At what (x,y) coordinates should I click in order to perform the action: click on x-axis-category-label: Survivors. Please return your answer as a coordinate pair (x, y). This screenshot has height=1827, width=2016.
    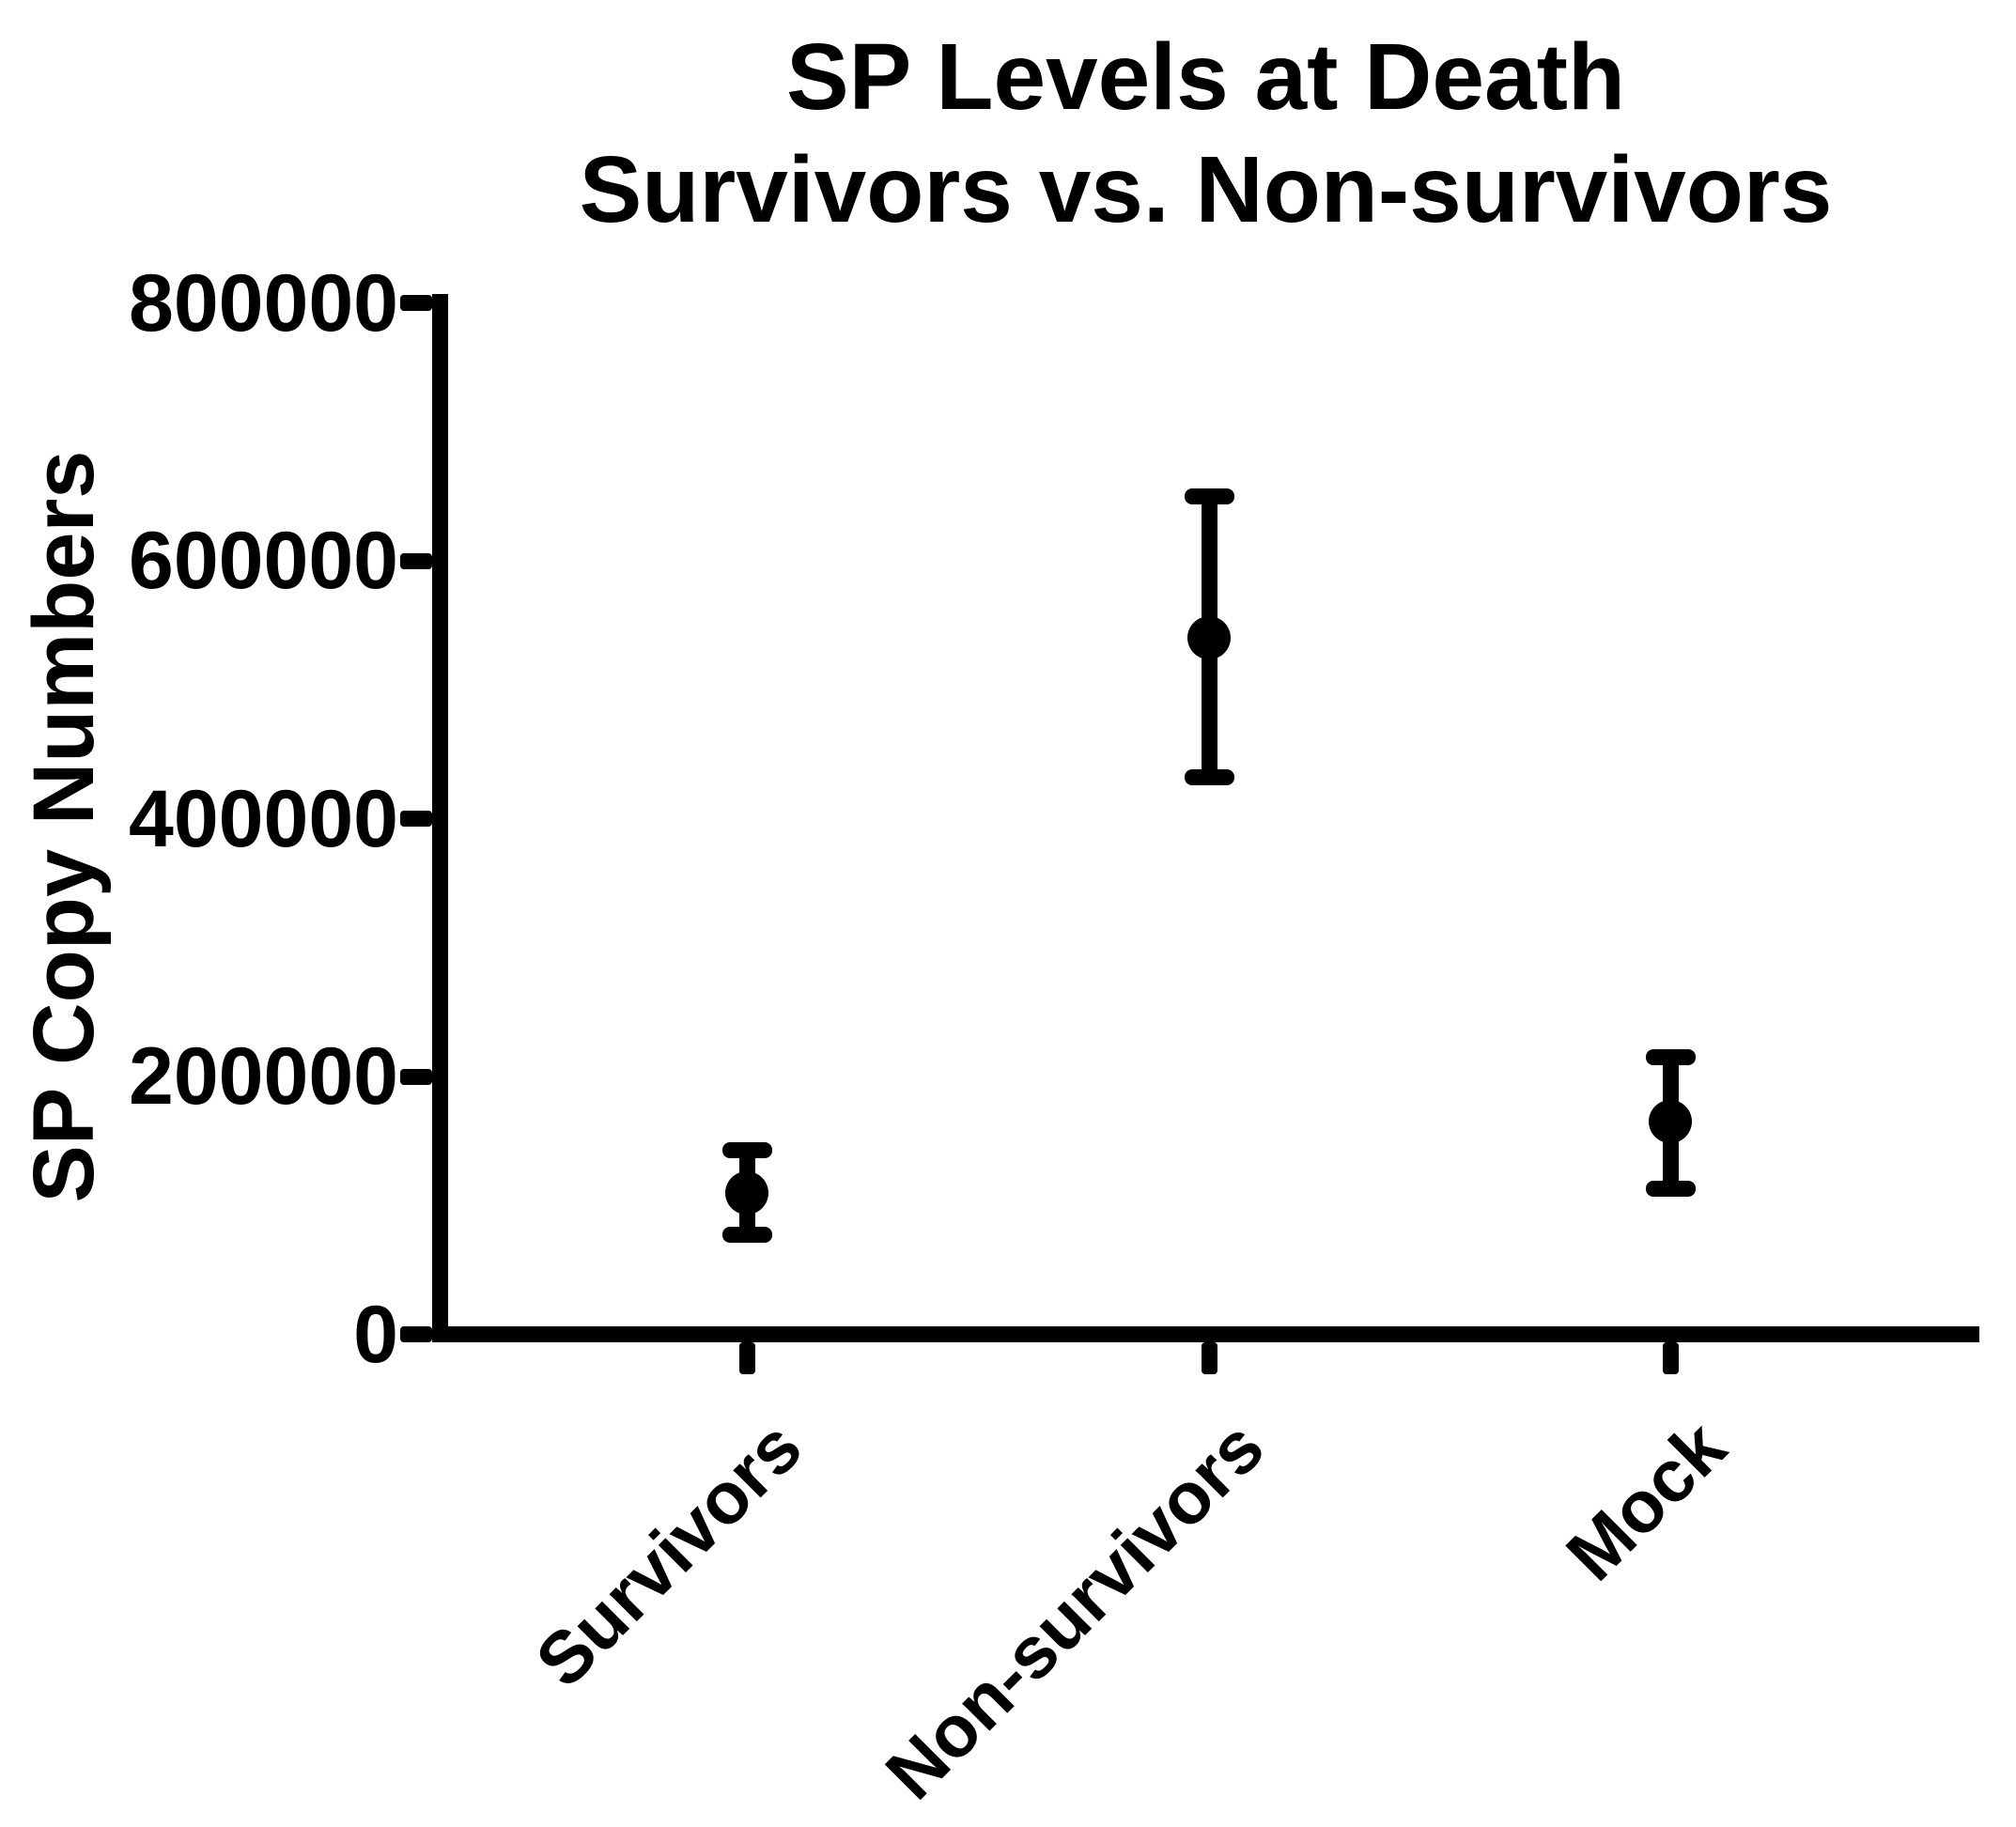
    Looking at the image, I should click on (669, 1553).